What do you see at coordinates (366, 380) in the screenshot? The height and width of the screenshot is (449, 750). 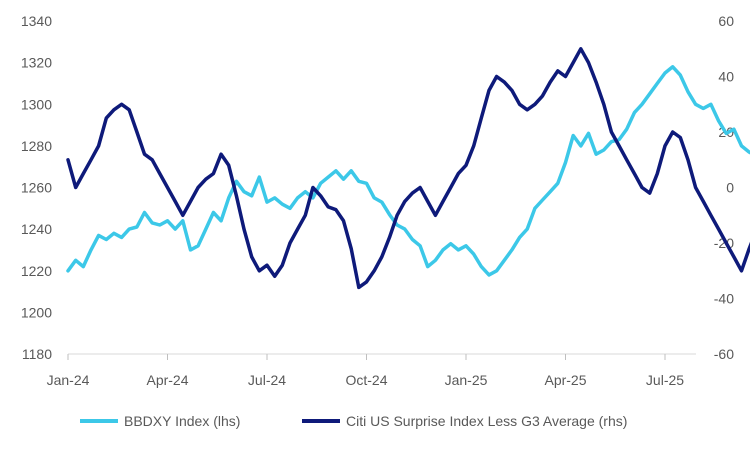 I see `x-tick-label: Oct-24` at bounding box center [366, 380].